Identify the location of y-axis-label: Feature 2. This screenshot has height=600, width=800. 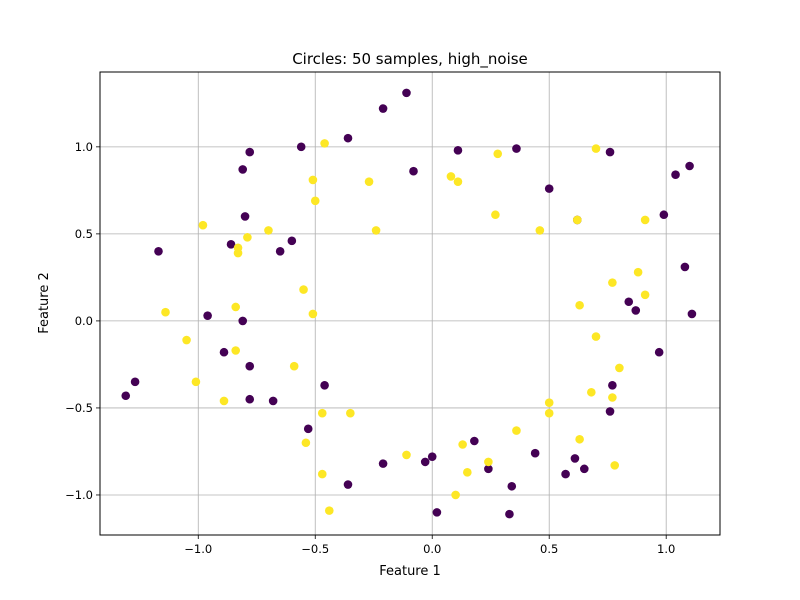
(44, 303).